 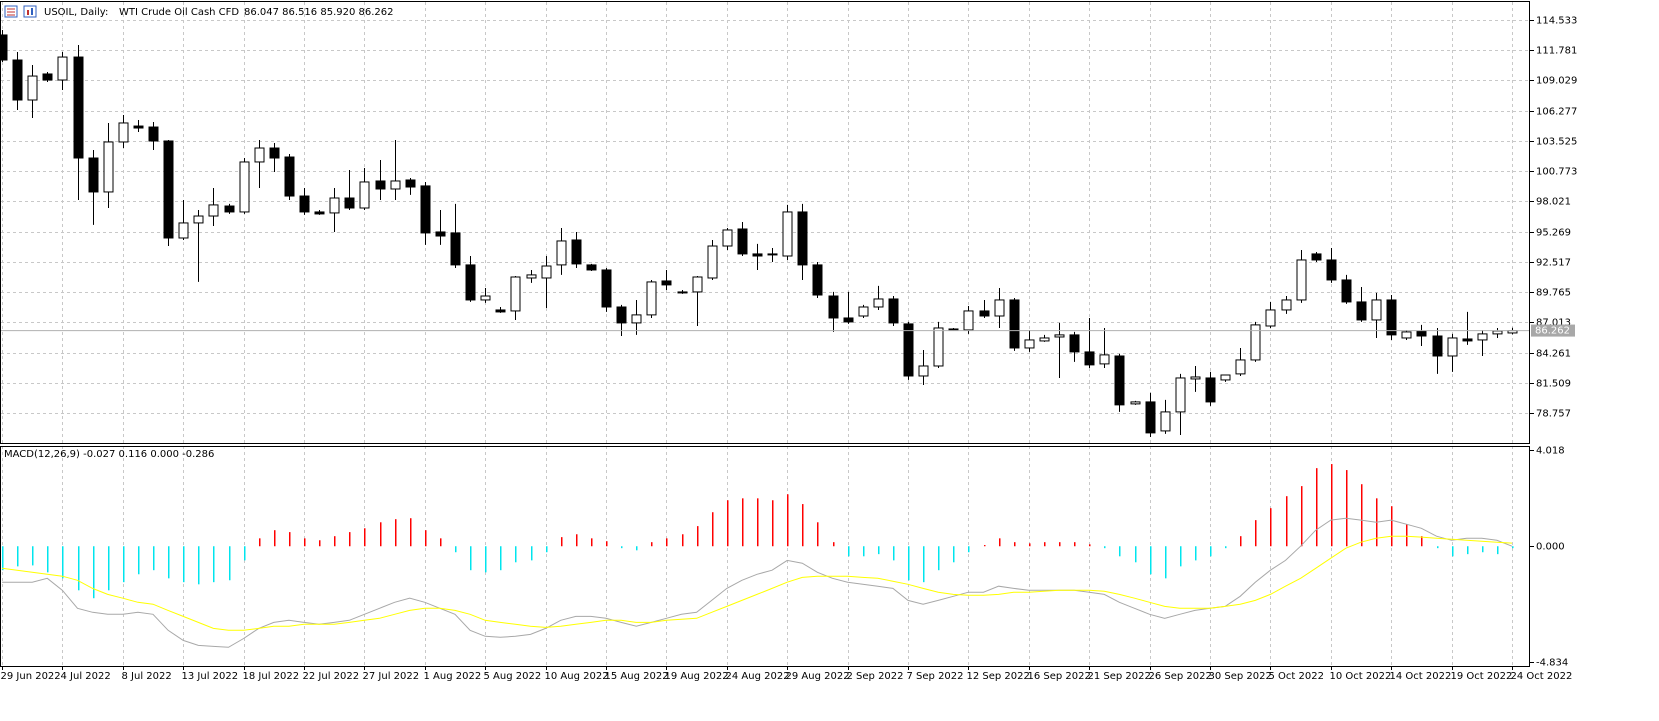 I want to click on x-tick-label: 29 Aug 2022, so click(x=818, y=676).